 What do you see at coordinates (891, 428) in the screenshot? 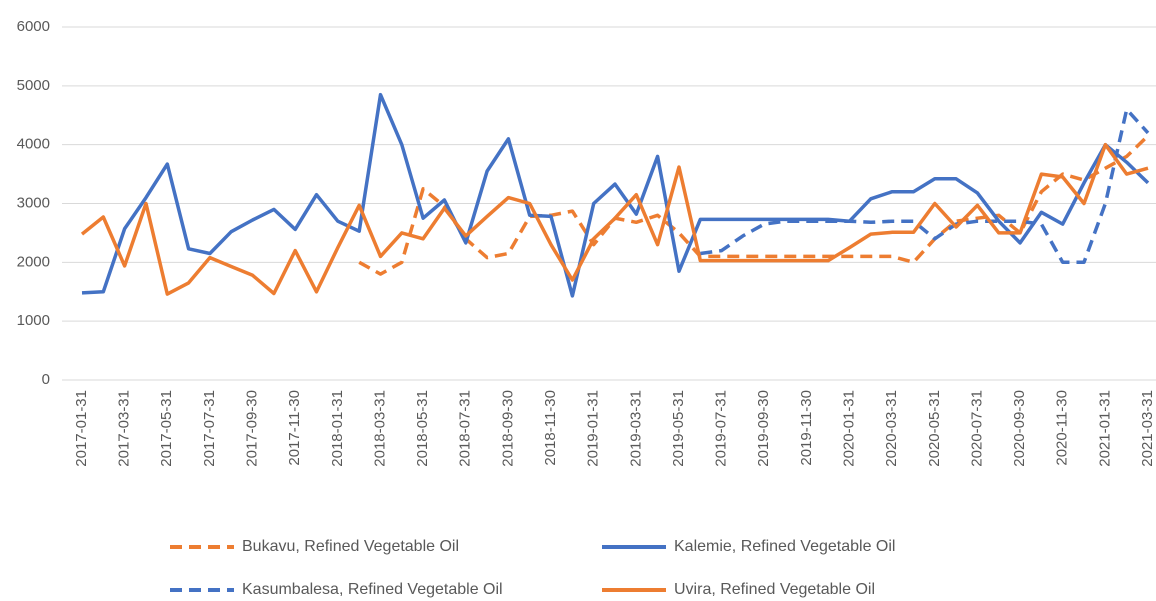
I see `x-tick-label: 2020-03-31` at bounding box center [891, 428].